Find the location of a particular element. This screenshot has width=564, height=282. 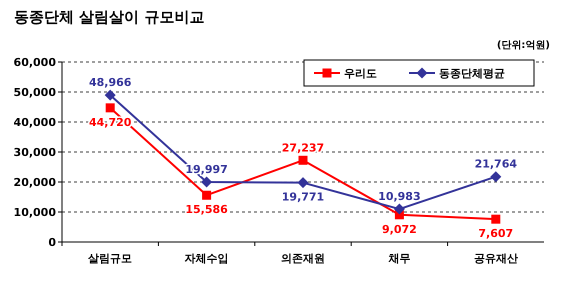

x-tick-label: 의존재원 is located at coordinates (303, 258).